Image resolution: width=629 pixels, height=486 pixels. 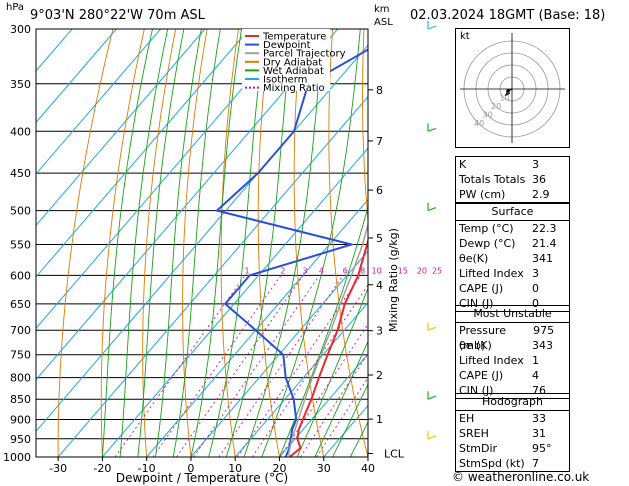 What do you see at coordinates (321, 270) in the screenshot?
I see `mixing-ratio-label: 4` at bounding box center [321, 270].